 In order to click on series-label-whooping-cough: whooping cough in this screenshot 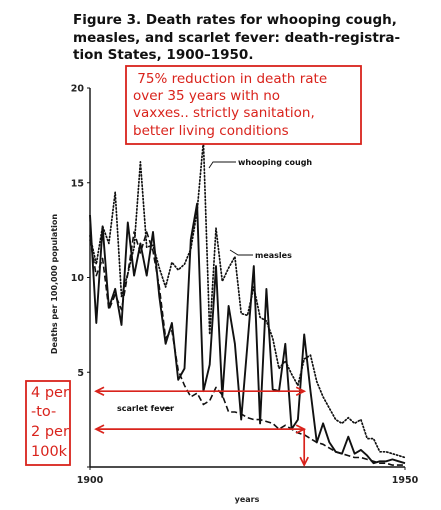, I will do `click(275, 162)`.